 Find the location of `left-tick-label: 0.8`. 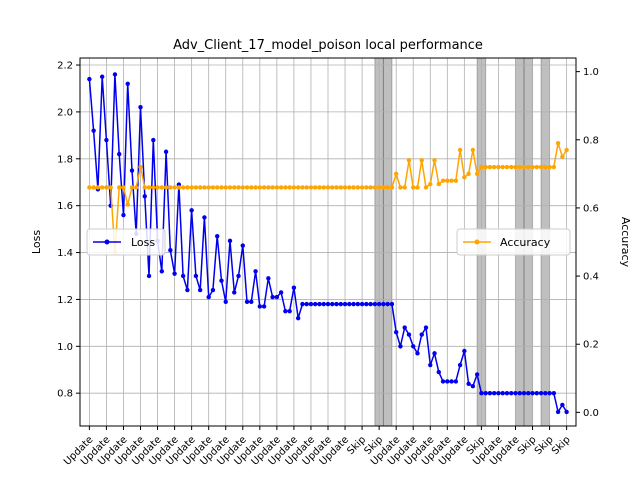

left-tick-label: 0.8 is located at coordinates (65, 394).